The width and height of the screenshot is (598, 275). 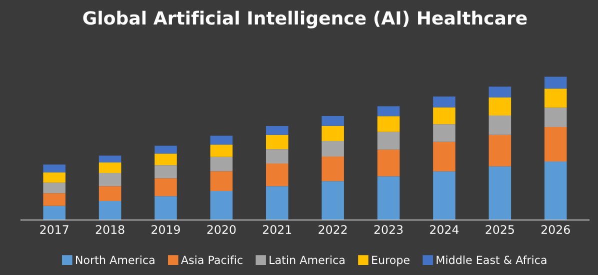 I want to click on x-tick-label: 2019, so click(x=166, y=229).